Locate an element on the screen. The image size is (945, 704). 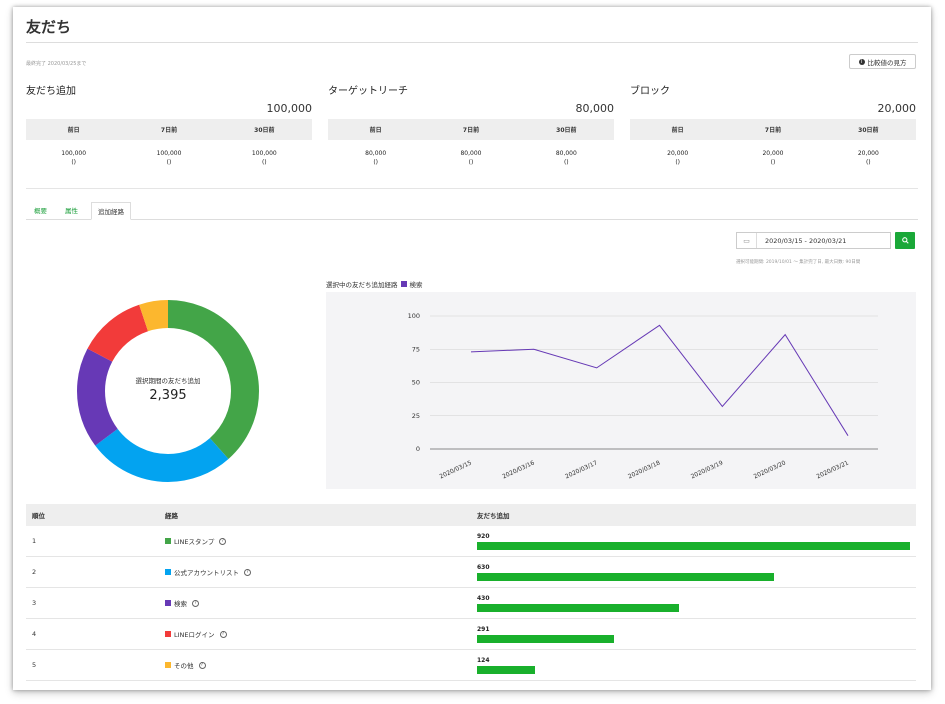
chart-legend: 選択中の友だち追加経路 検索 is located at coordinates (374, 284).